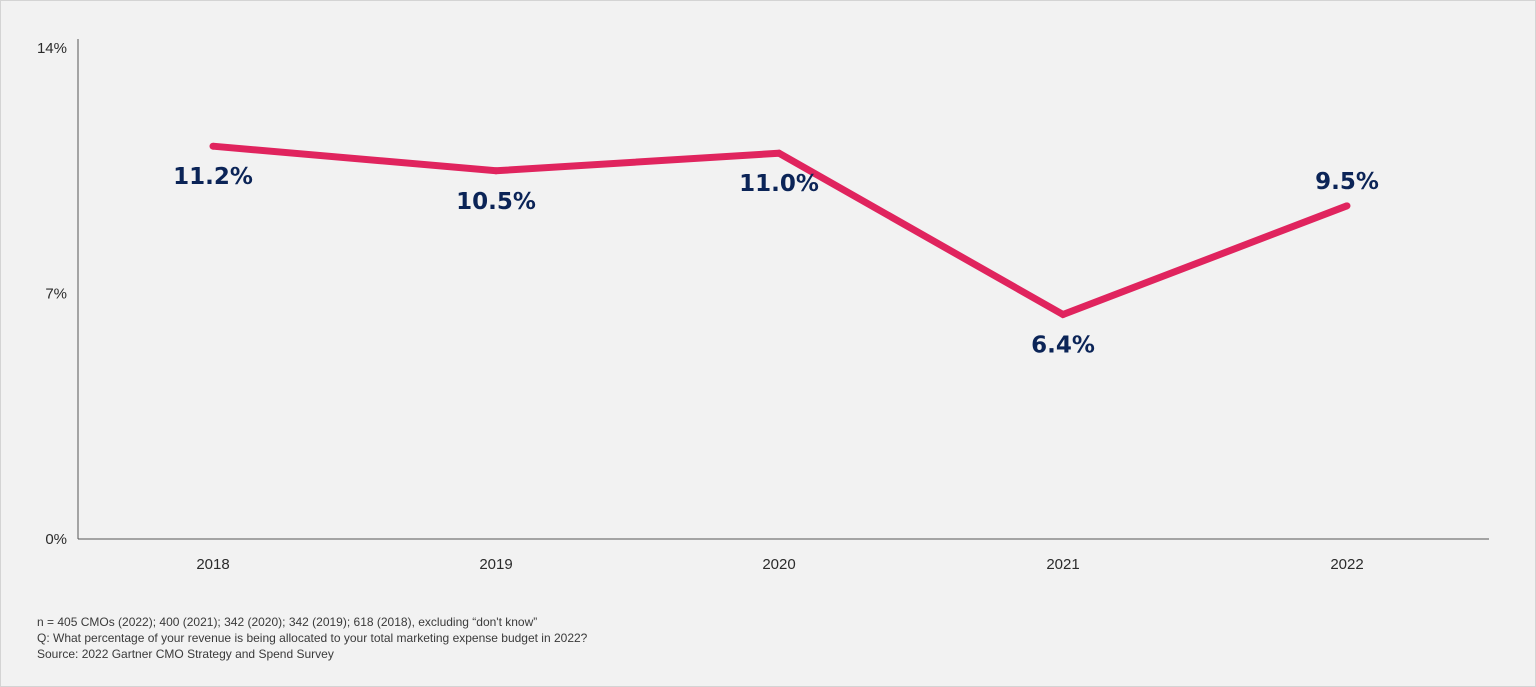  Describe the element at coordinates (495, 564) in the screenshot. I see `x-tick-label: 2019` at that location.